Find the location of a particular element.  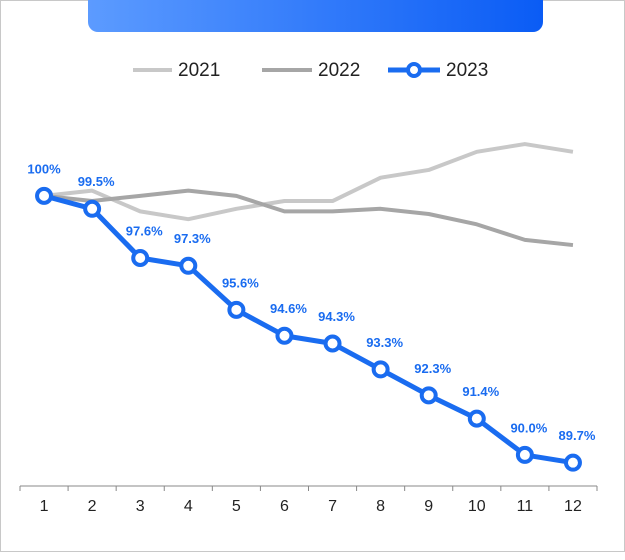

x-tick-label: 6 is located at coordinates (284, 506).